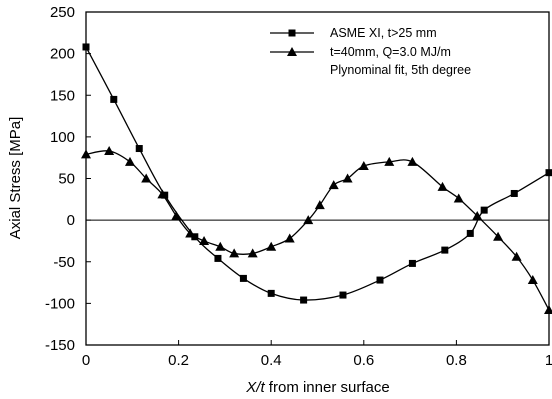 Image resolution: width=552 pixels, height=399 pixels. I want to click on x-tick-label: 0.6, so click(363, 360).